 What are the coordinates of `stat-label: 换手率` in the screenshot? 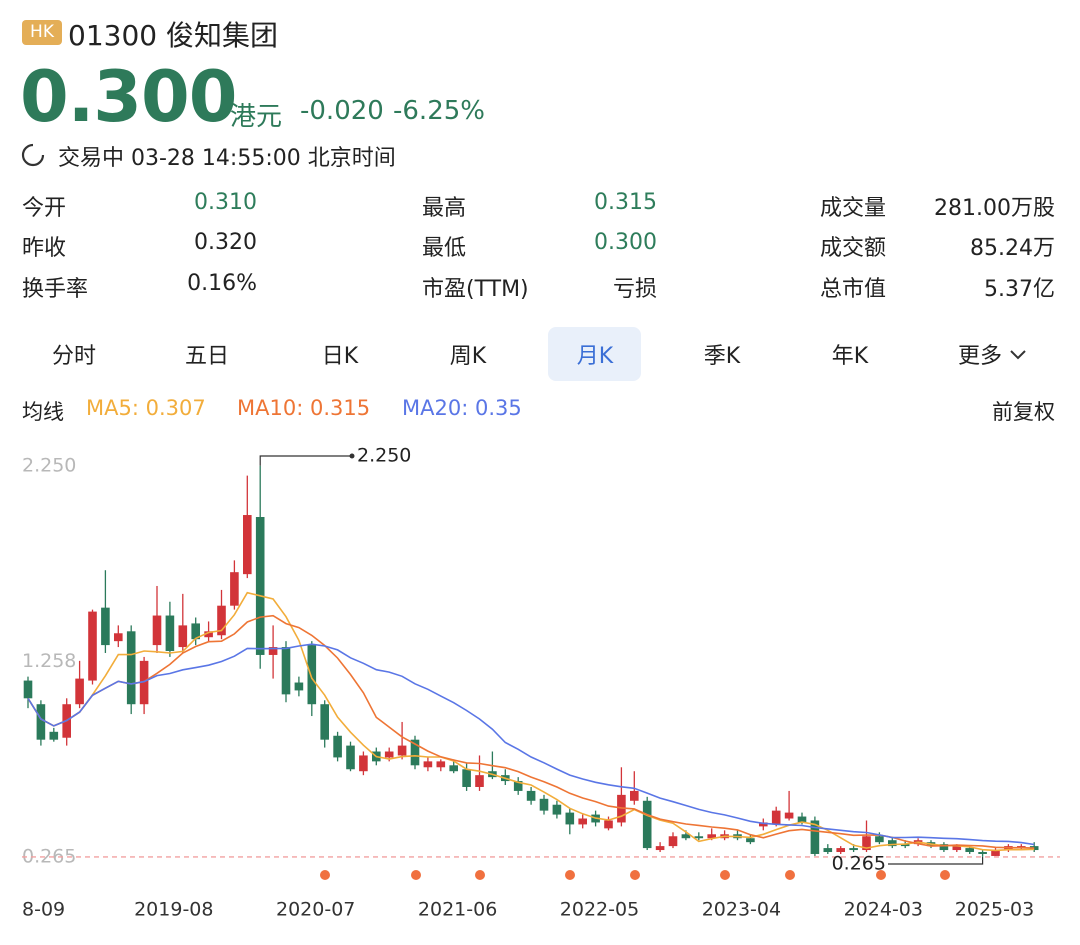 It's located at (55, 289).